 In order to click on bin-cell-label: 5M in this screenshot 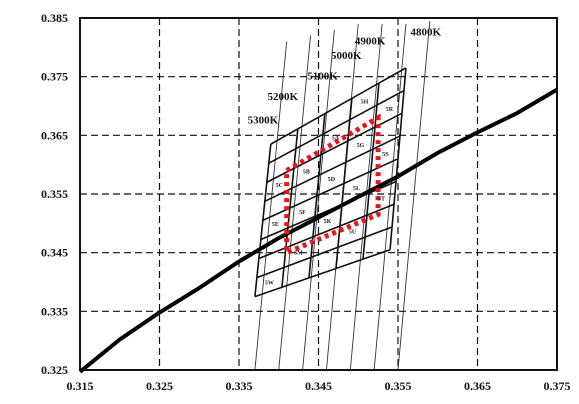, I will do `click(298, 253)`.